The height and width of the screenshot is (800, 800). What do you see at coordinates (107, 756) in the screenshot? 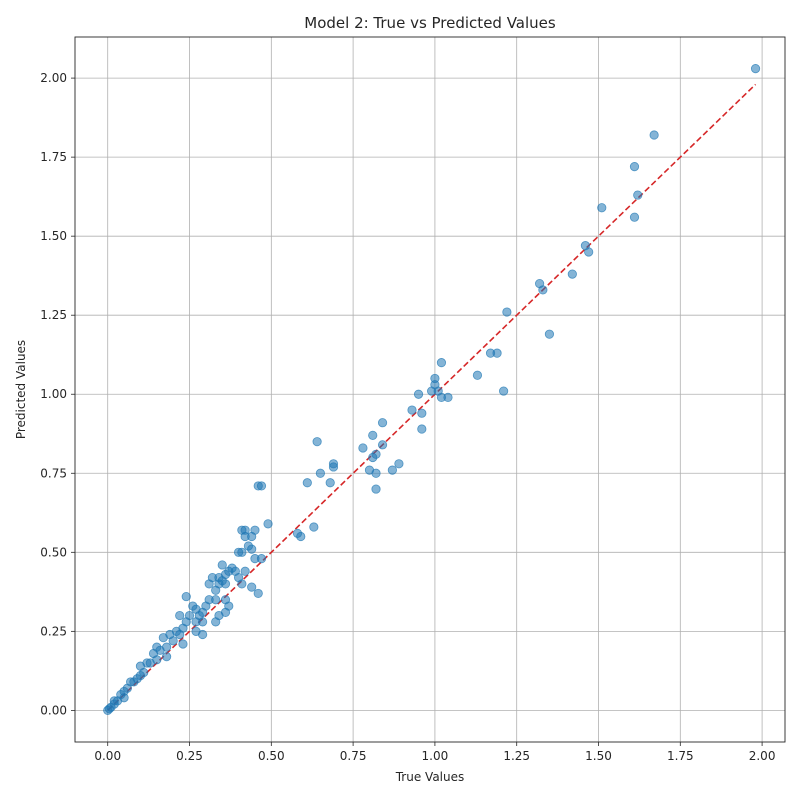
I see `x-tick-label: 0.00` at bounding box center [107, 756].